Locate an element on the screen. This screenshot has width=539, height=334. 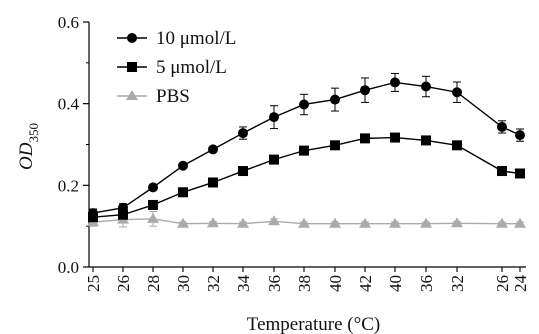
y-tick-label: 0.6 is located at coordinates (68, 22).